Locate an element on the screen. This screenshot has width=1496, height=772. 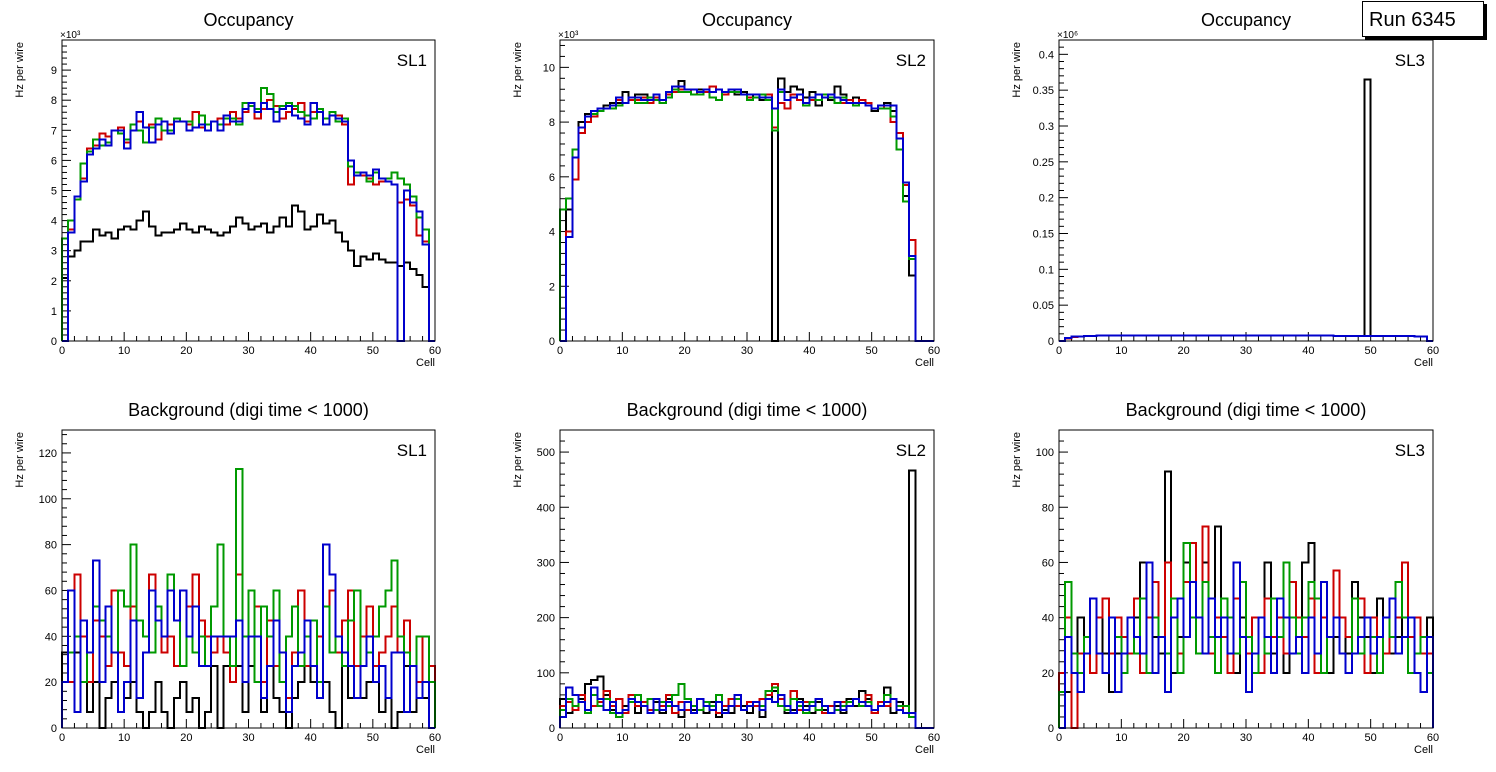
y-tick-label: 8 is located at coordinates (54, 101).